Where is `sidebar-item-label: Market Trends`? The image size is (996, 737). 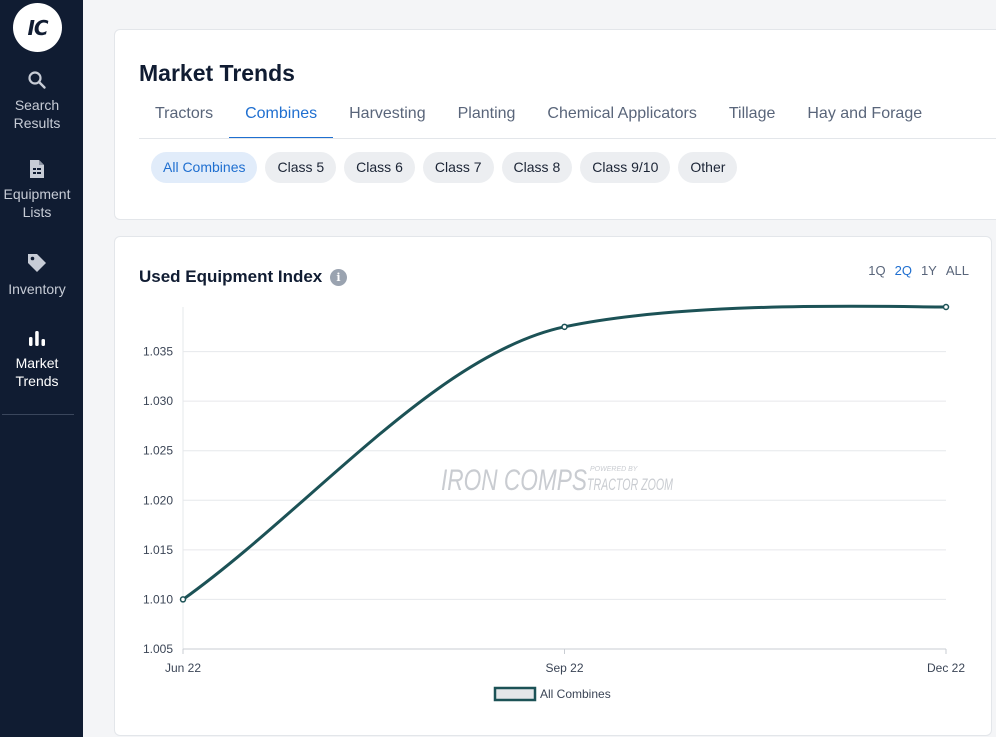
sidebar-item-label: Market Trends is located at coordinates (37, 372).